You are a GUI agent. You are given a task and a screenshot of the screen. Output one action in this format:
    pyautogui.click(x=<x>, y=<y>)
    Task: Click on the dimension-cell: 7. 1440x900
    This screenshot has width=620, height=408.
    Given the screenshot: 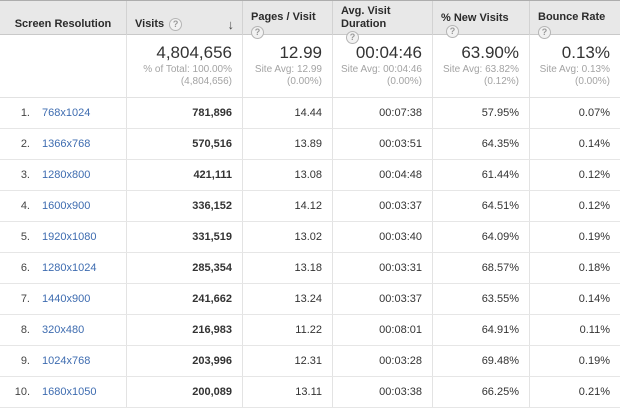 What is the action you would take?
    pyautogui.click(x=63, y=299)
    